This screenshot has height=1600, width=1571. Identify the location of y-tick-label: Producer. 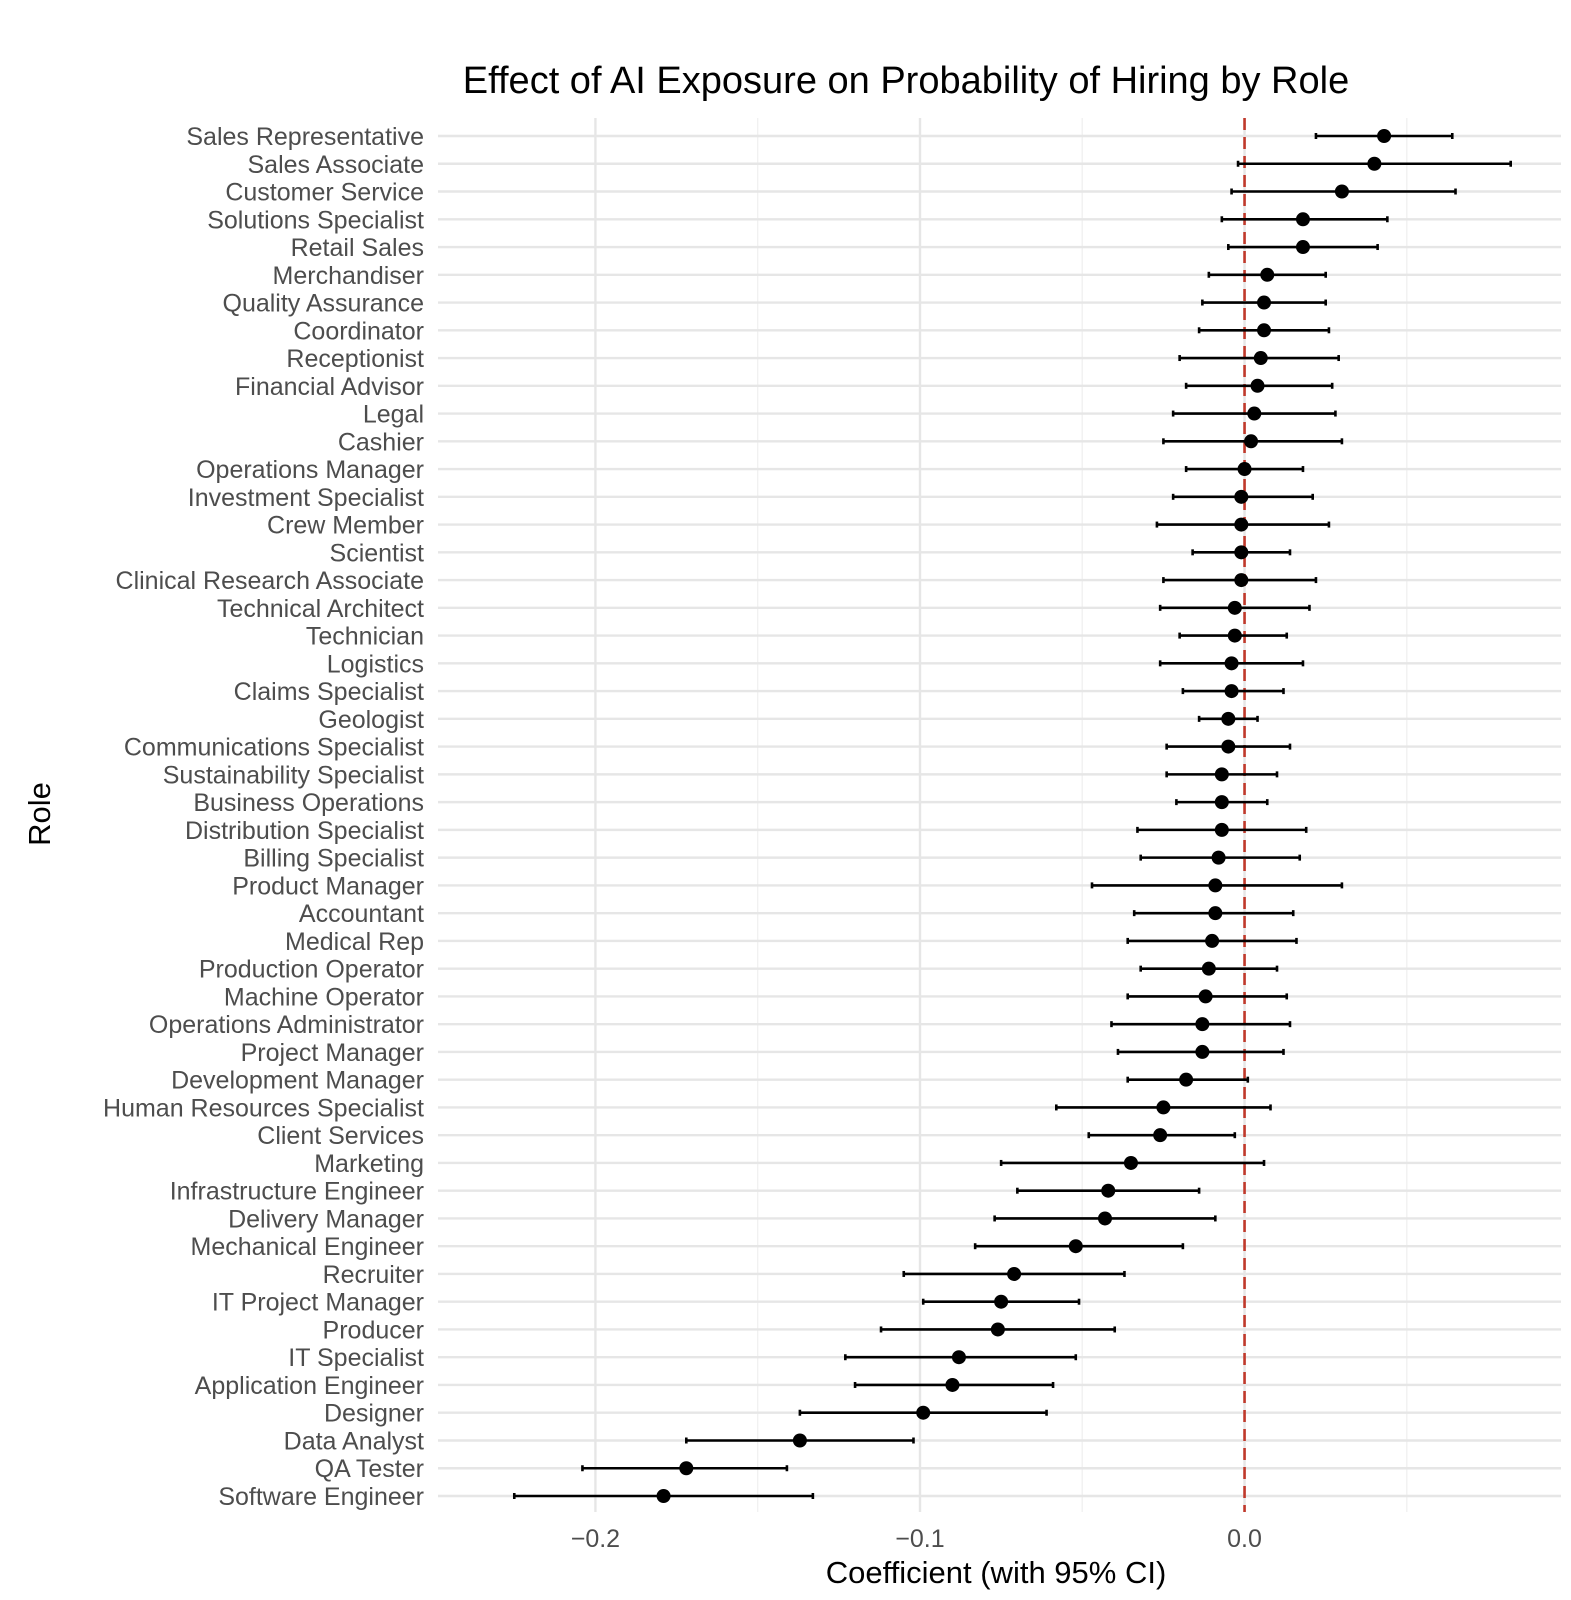
(373, 1330).